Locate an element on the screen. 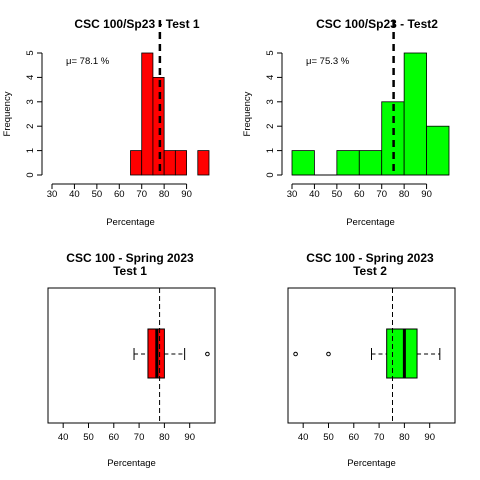 The height and width of the screenshot is (480, 480). chart-title: CSC 100/Sp23 - Test 1 is located at coordinates (136, 24).